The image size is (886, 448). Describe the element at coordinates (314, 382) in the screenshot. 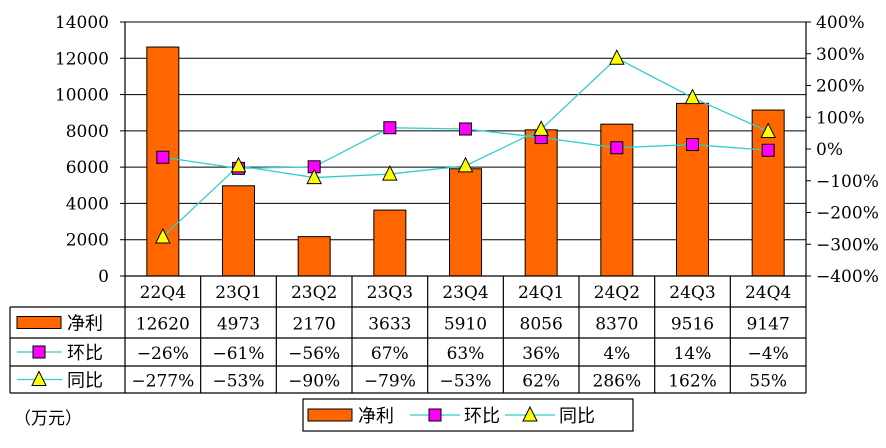

I see `table-cell: −90%` at that location.